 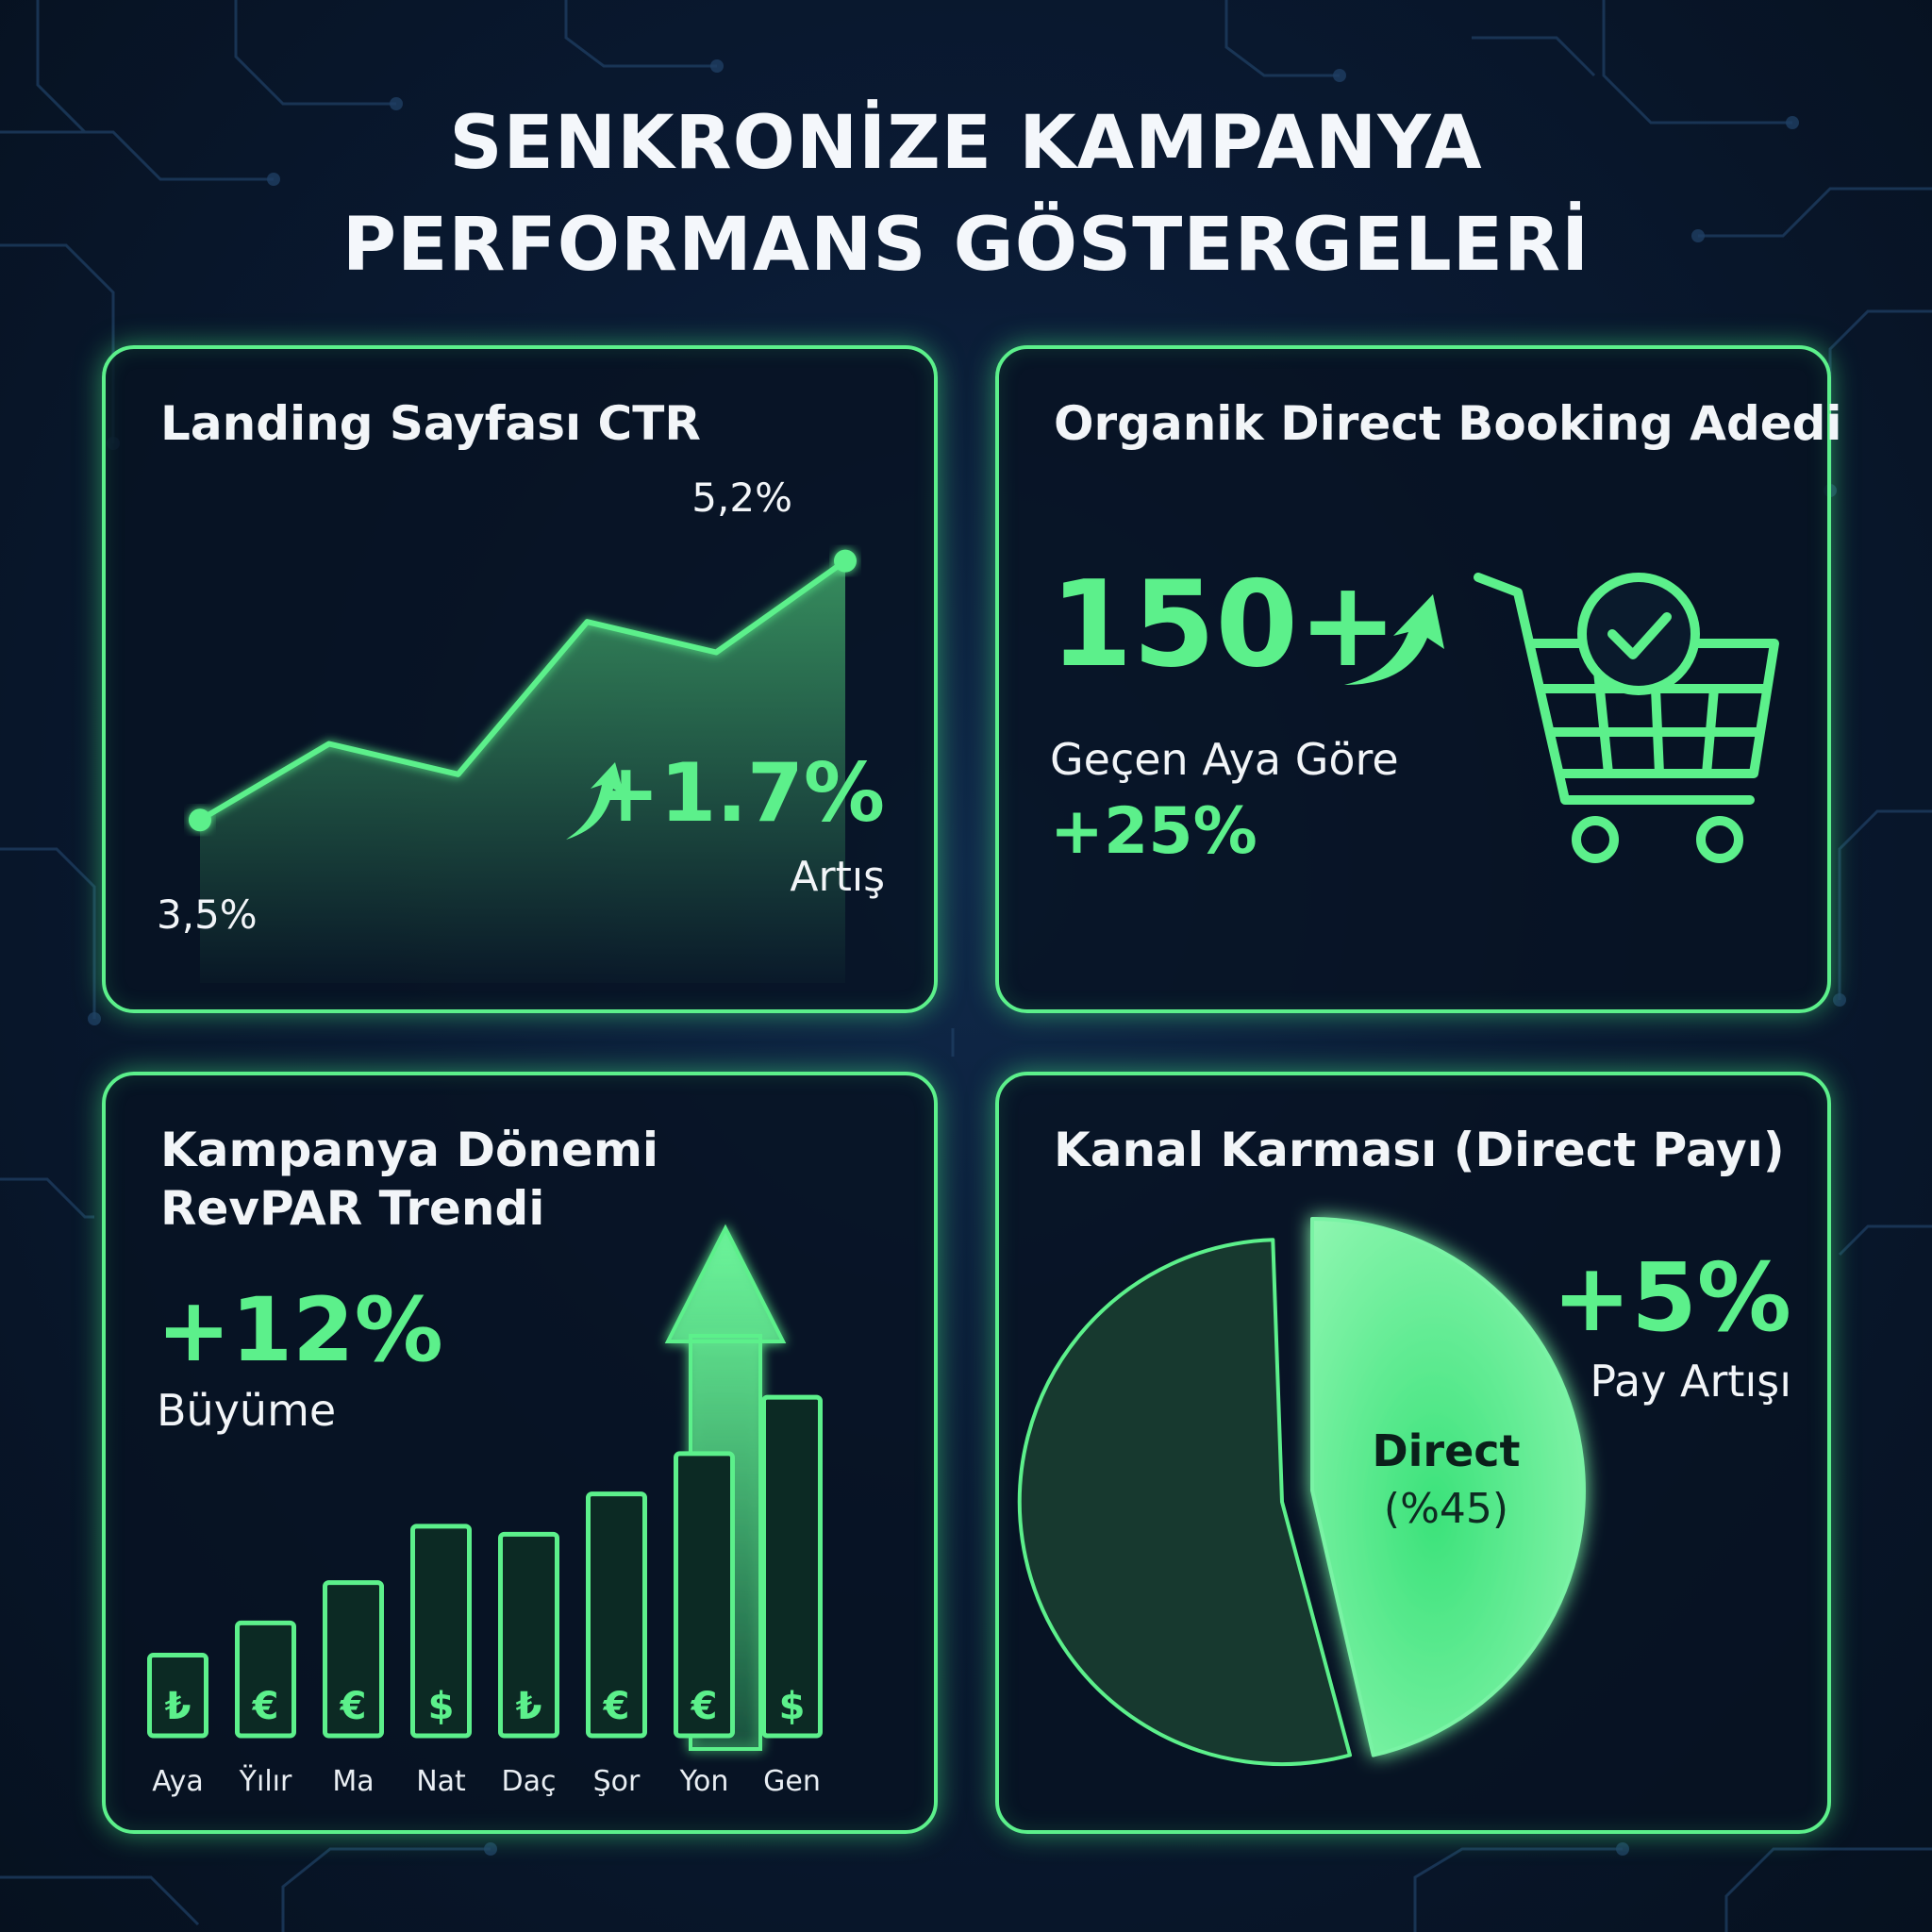 I want to click on mix-pie-chart: Direct (%45) +5% Pay Artışı, so click(x=1404, y=1492).